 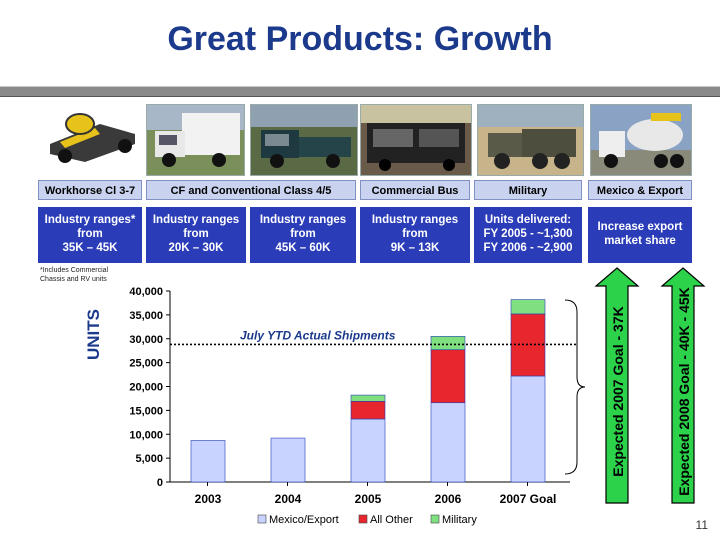 I want to click on header-mexico-export: Mexico & Export, so click(x=640, y=190).